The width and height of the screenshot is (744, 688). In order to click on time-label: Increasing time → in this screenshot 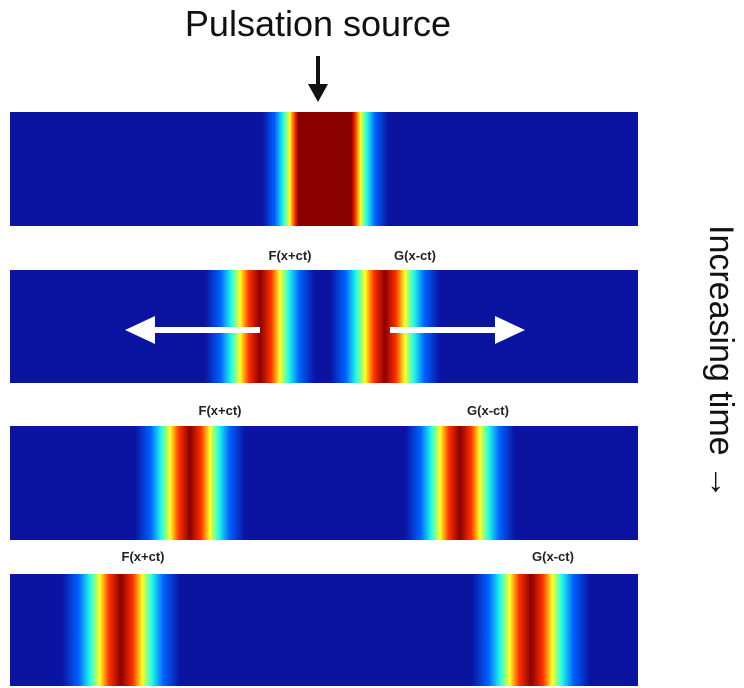, I will do `click(721, 362)`.